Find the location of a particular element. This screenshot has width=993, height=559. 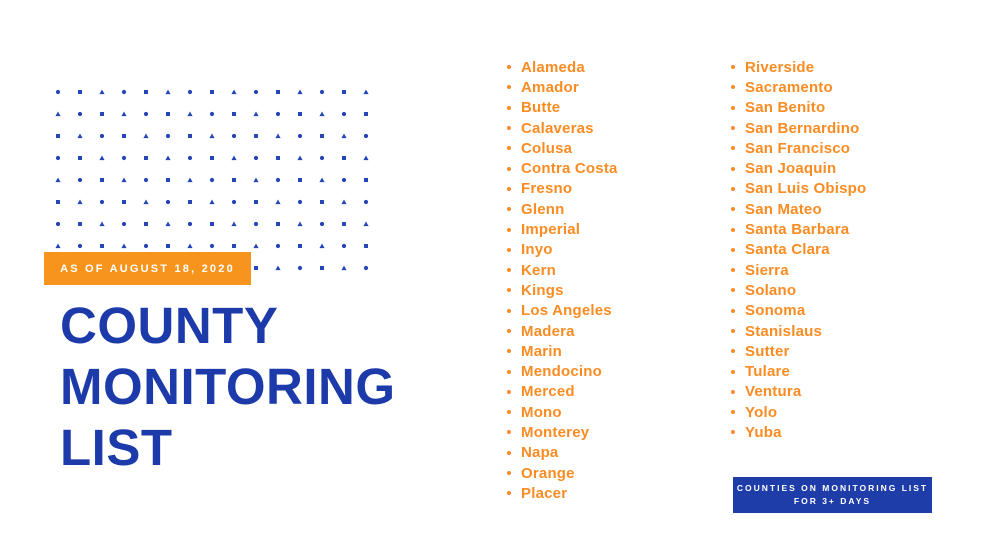

county-name: Sutter is located at coordinates (767, 351).